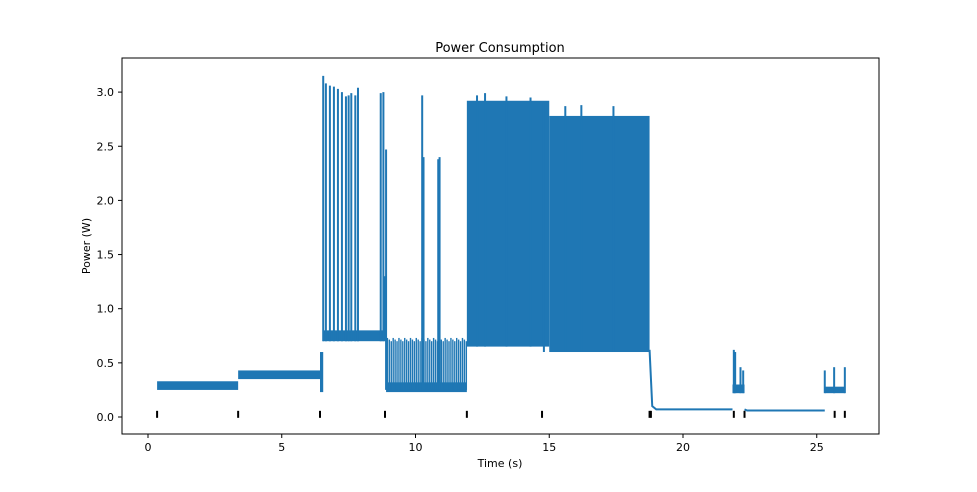 The height and width of the screenshot is (492, 977). What do you see at coordinates (484, 444) in the screenshot?
I see `x-axis: 0 5 10 15 20 25` at bounding box center [484, 444].